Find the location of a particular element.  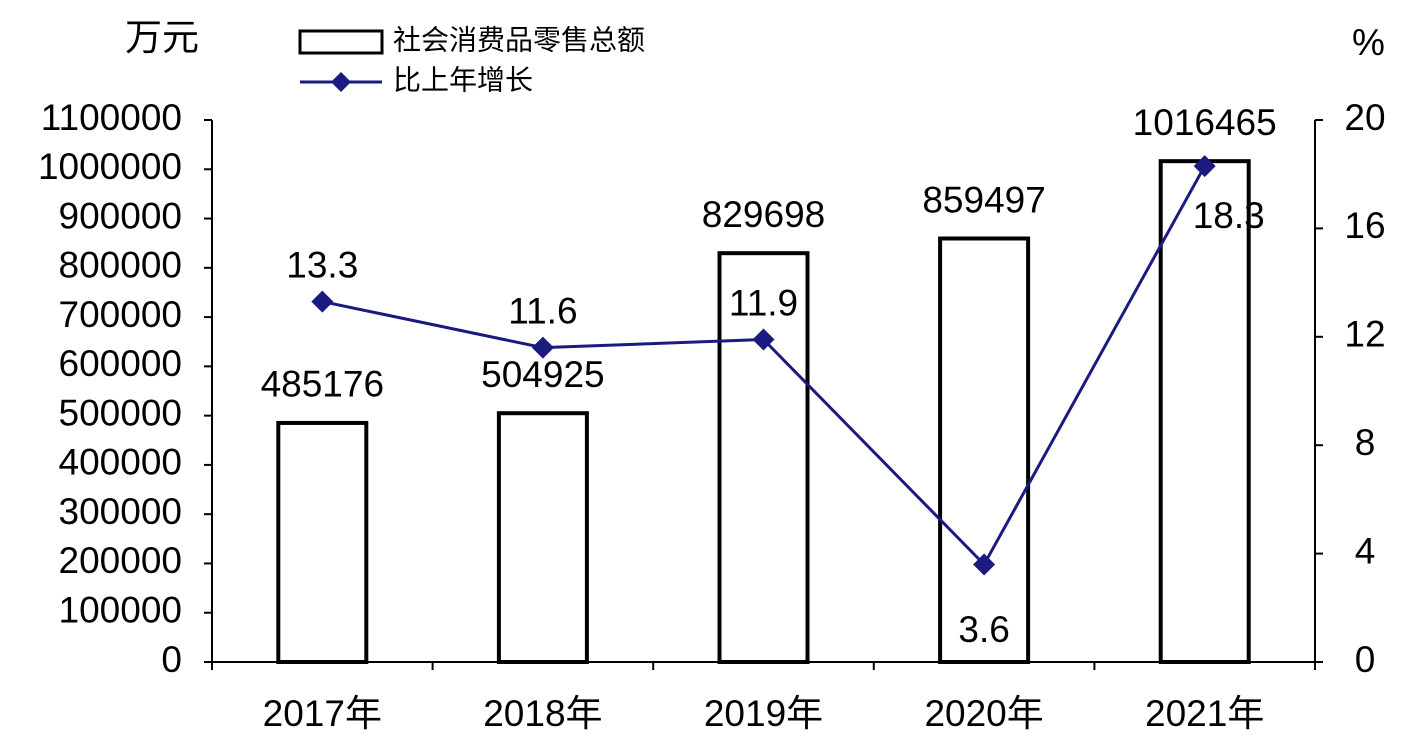

y-tick-label: 1100000 is located at coordinates (111, 117).